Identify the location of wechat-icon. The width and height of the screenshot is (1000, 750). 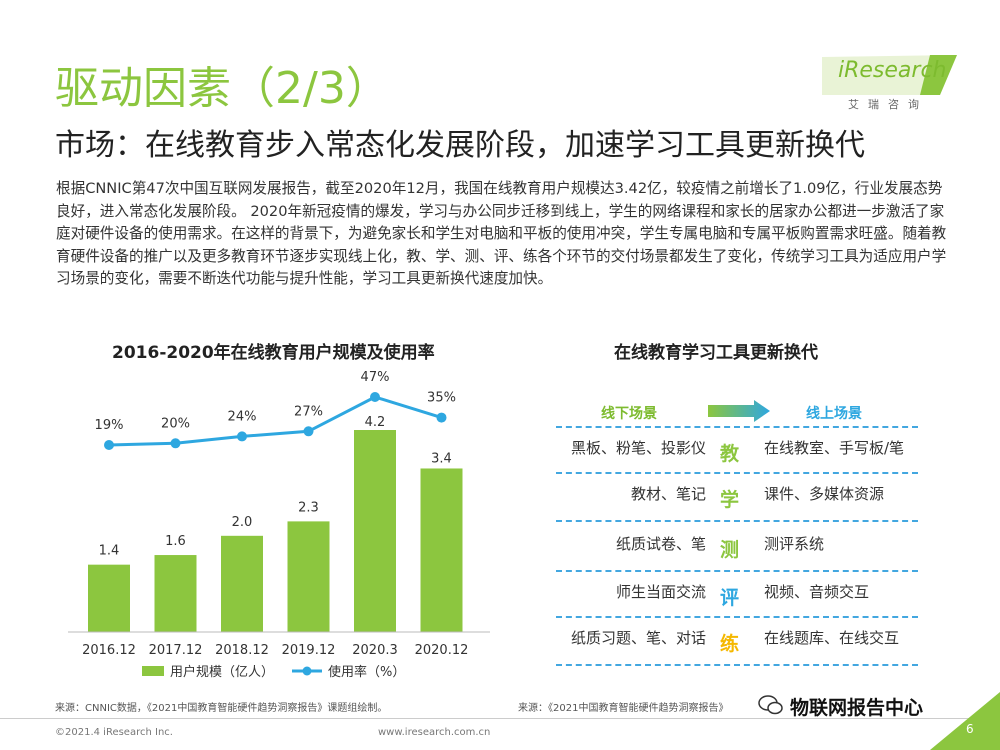
(770, 705).